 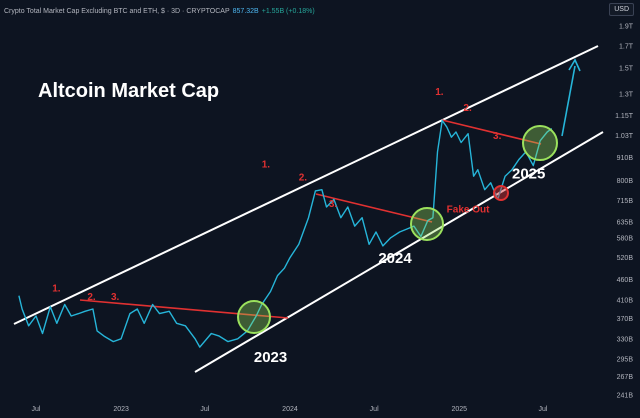 I want to click on y-tick-label: 267B, so click(x=625, y=377).